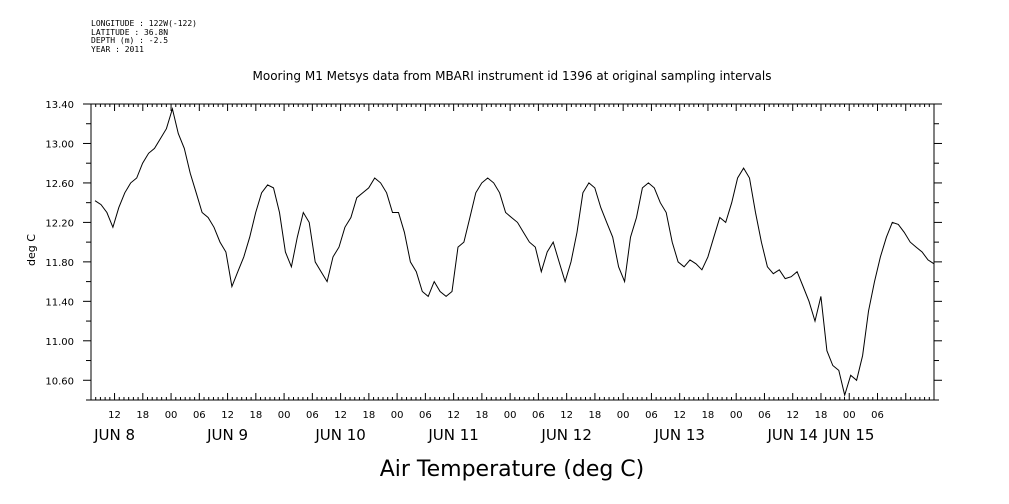 The width and height of the screenshot is (1009, 504). I want to click on y-tick-label: 13.40, so click(59, 105).